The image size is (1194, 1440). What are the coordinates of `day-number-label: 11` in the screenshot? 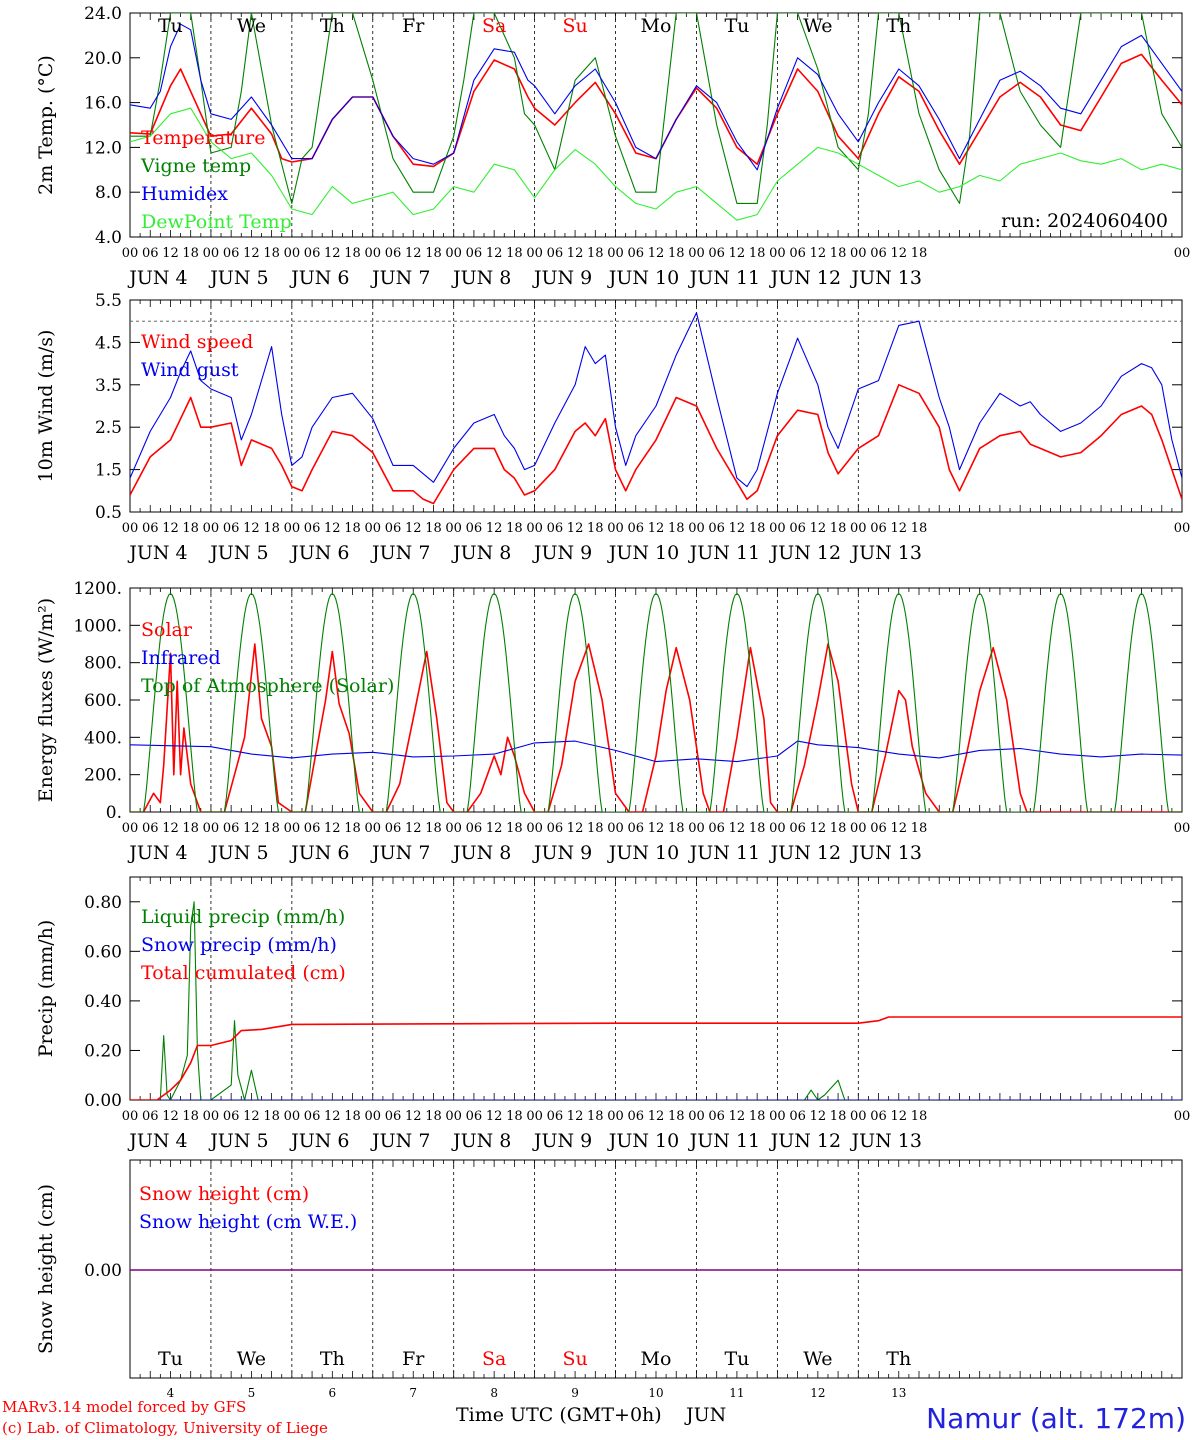 It's located at (736, 1393).